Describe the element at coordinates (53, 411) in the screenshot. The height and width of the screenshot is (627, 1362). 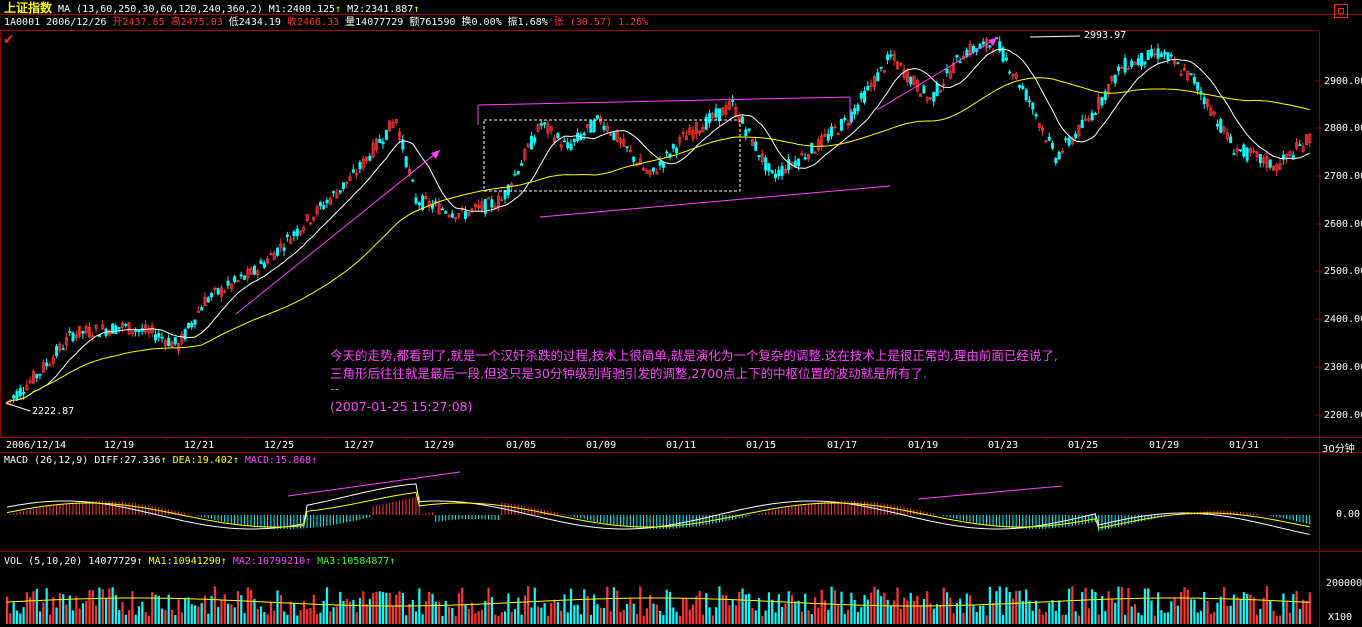
I see `low-price-label: 2222.87` at that location.